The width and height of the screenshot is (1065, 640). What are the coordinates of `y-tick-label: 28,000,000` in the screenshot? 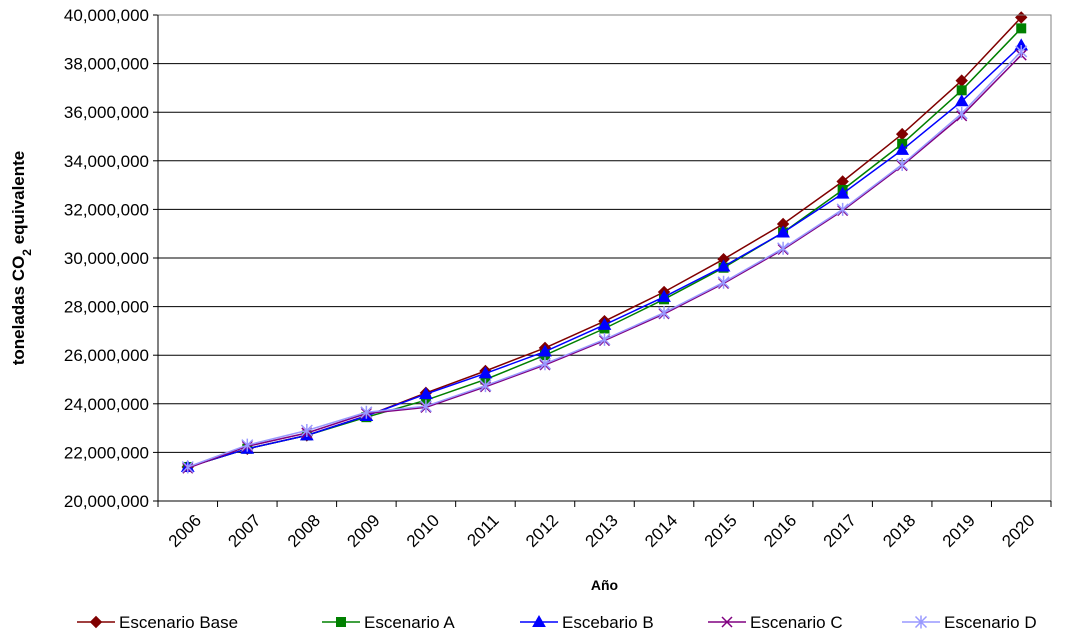 It's located at (106, 307).